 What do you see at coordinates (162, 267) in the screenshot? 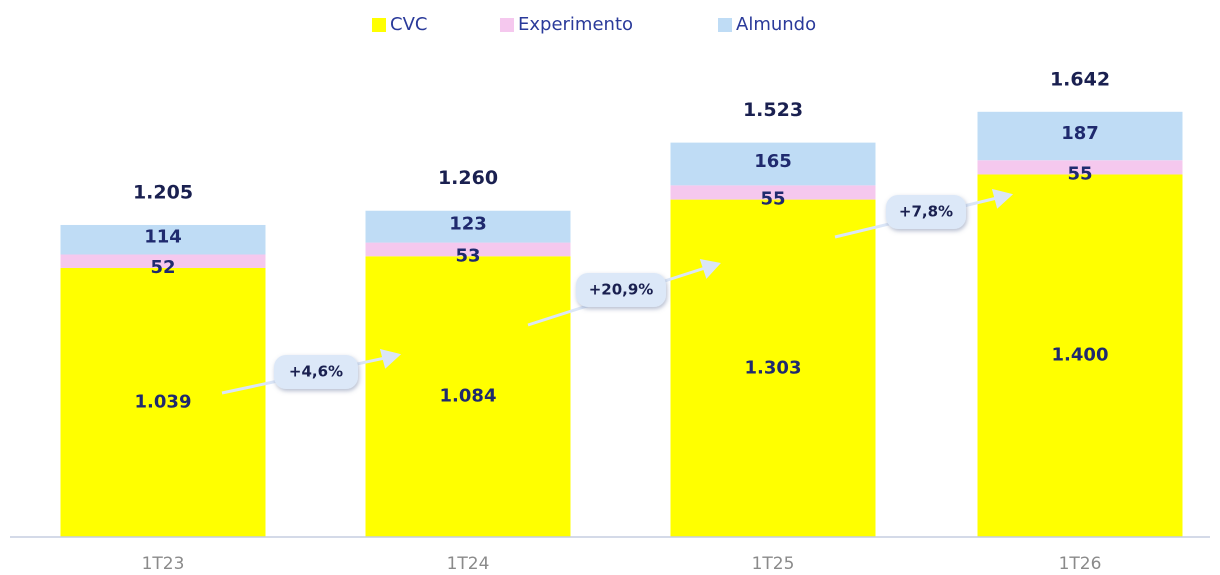
I see `data-label: 52` at bounding box center [162, 267].